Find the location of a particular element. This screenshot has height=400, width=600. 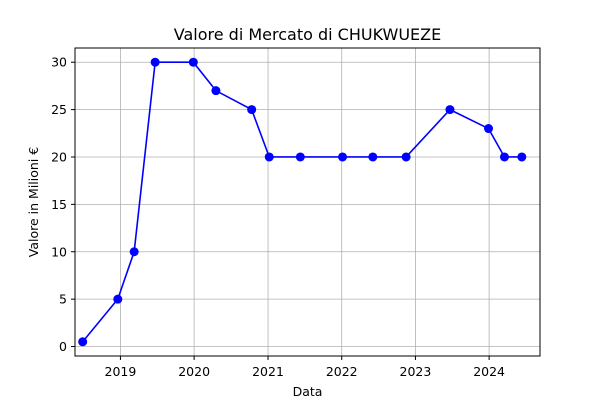

x-tick-label: 2023 is located at coordinates (416, 371).